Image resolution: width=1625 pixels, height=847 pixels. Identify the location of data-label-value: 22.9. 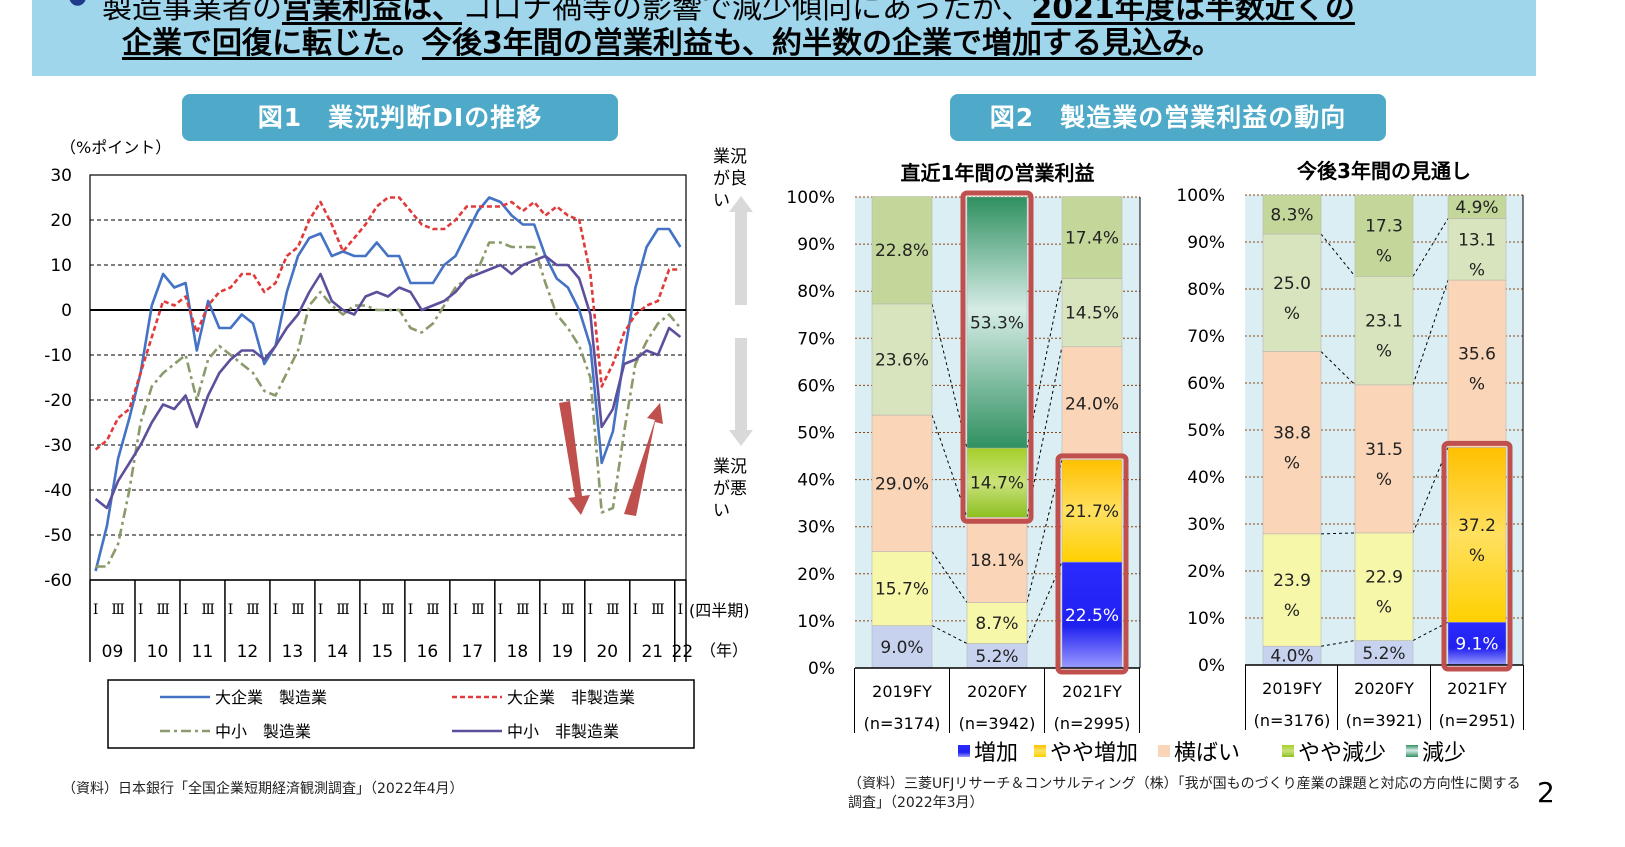
(1384, 578).